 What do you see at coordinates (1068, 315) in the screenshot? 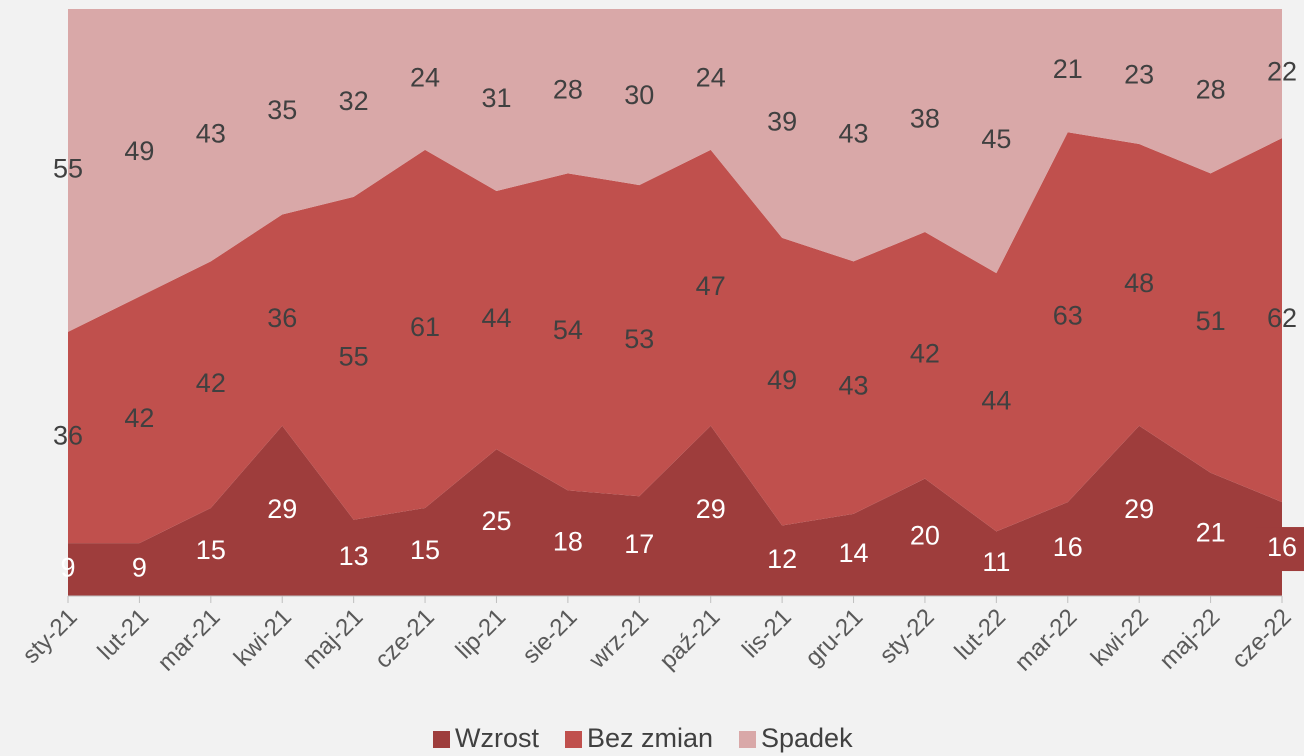
I see `data-label: 63` at bounding box center [1068, 315].